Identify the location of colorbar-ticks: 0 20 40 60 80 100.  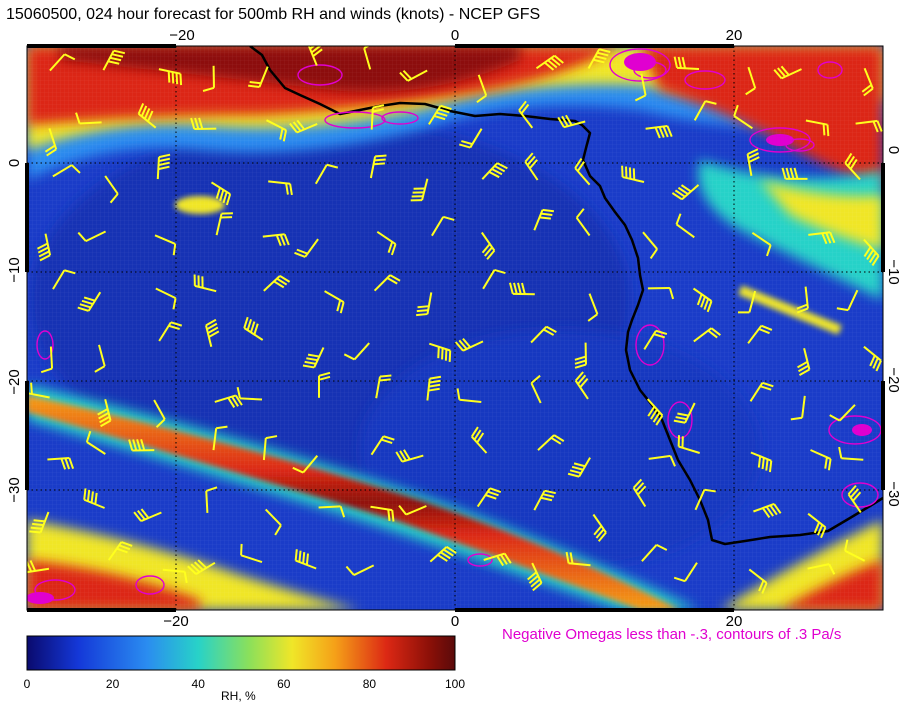
(245, 684).